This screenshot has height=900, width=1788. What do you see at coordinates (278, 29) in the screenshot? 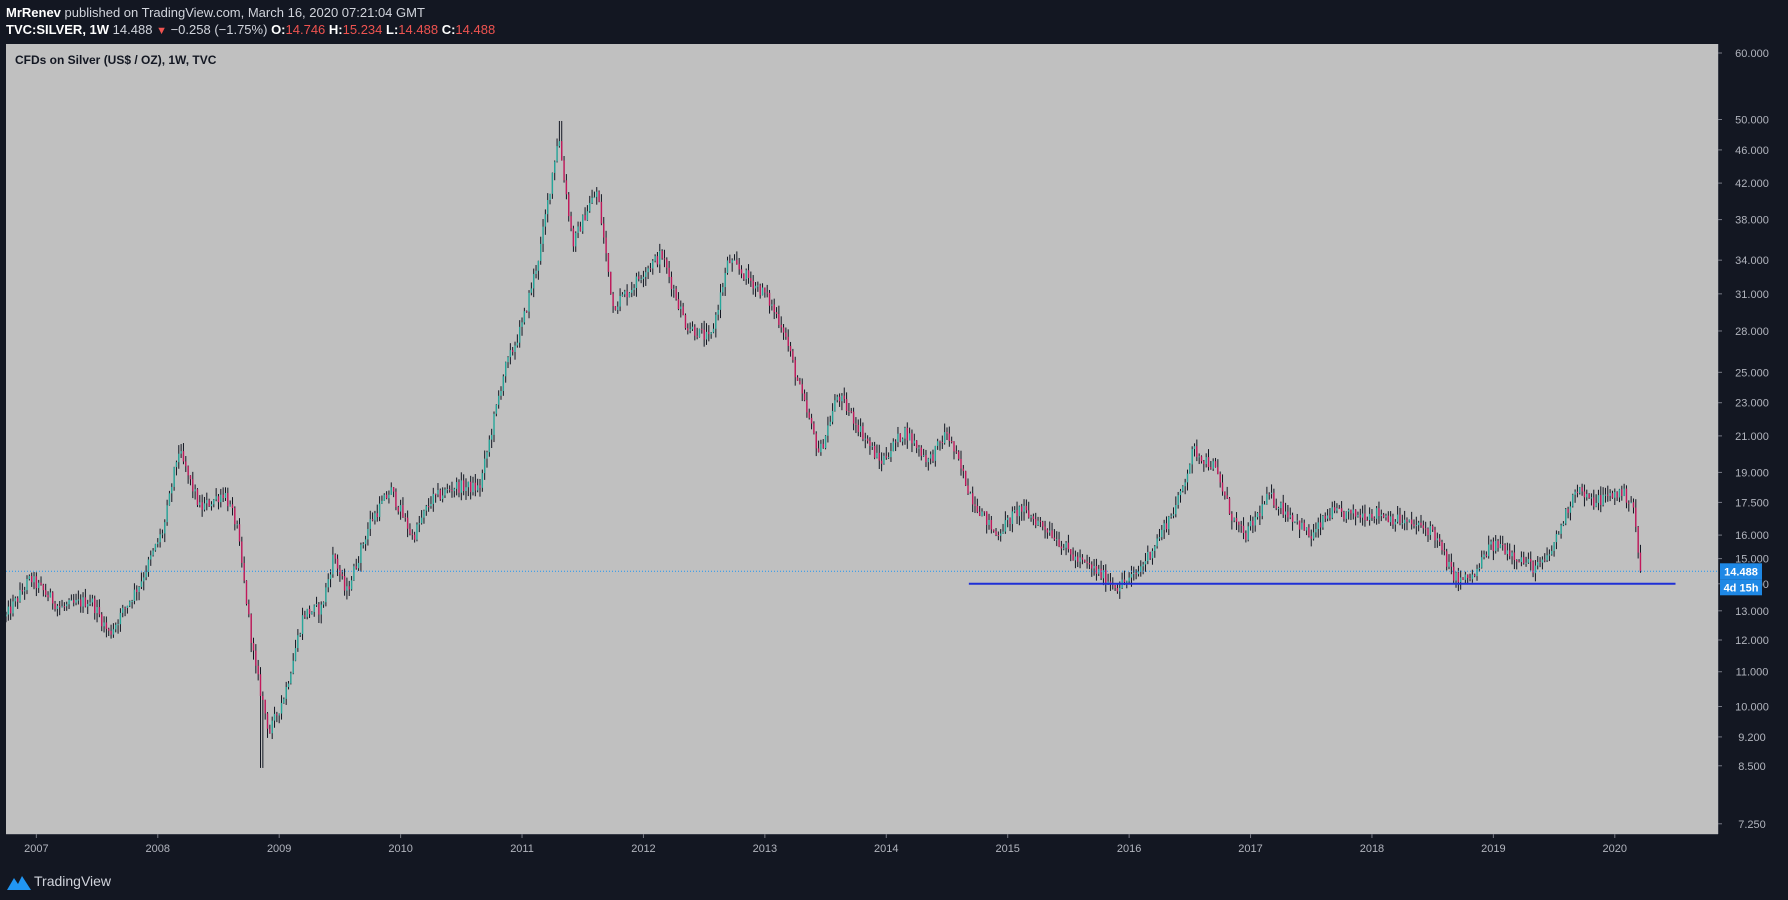
I see `open-label: O:` at bounding box center [278, 29].